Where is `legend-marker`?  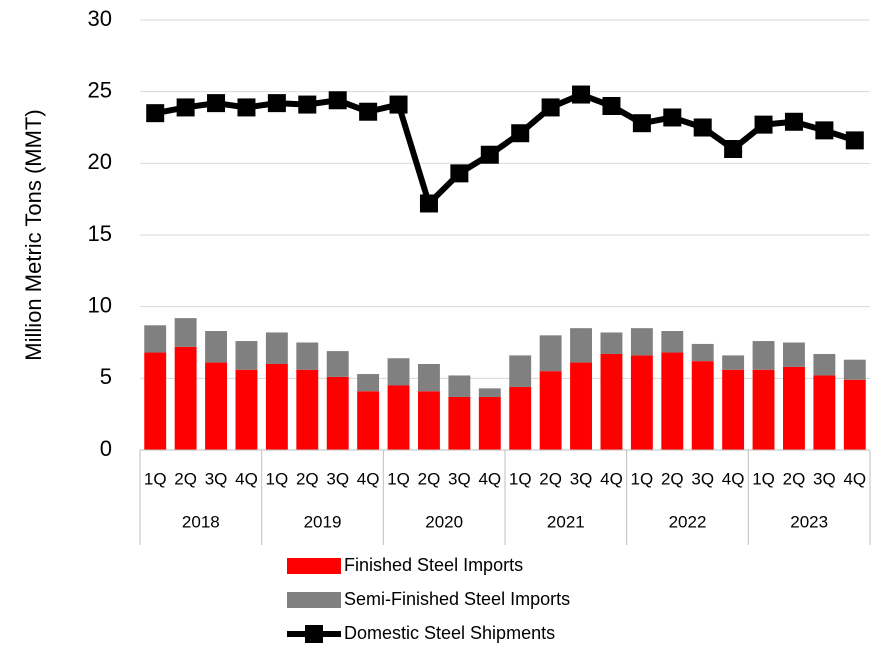 legend-marker is located at coordinates (314, 634).